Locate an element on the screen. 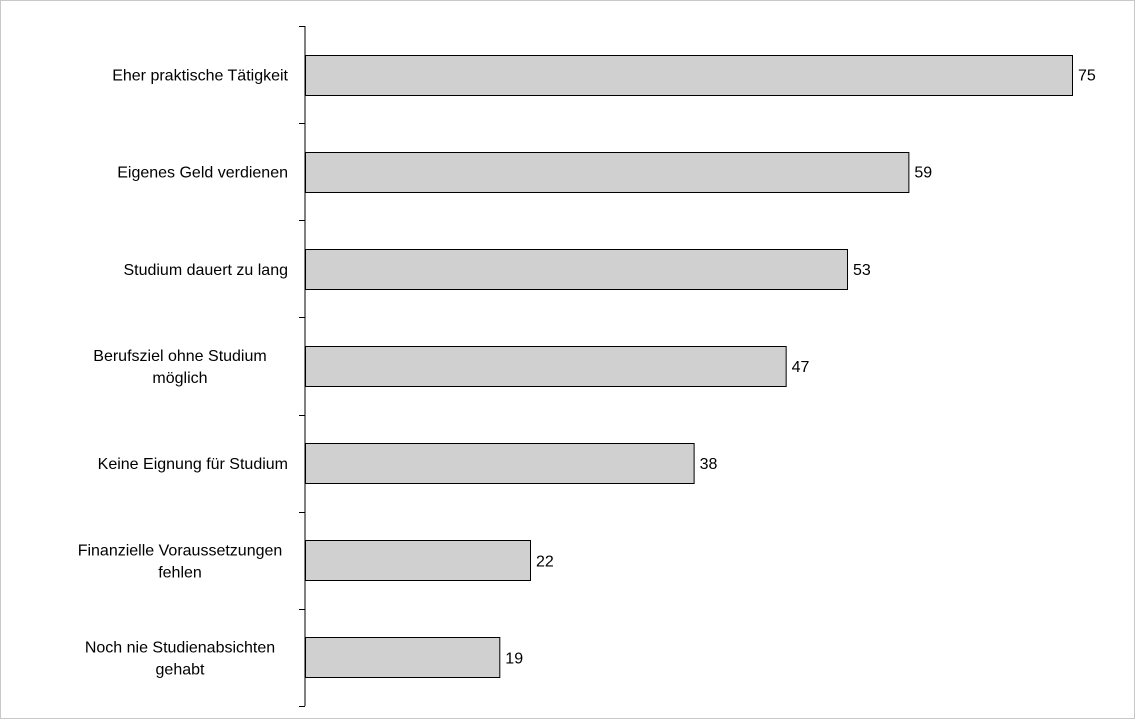  data-label: 53 is located at coordinates (862, 270).